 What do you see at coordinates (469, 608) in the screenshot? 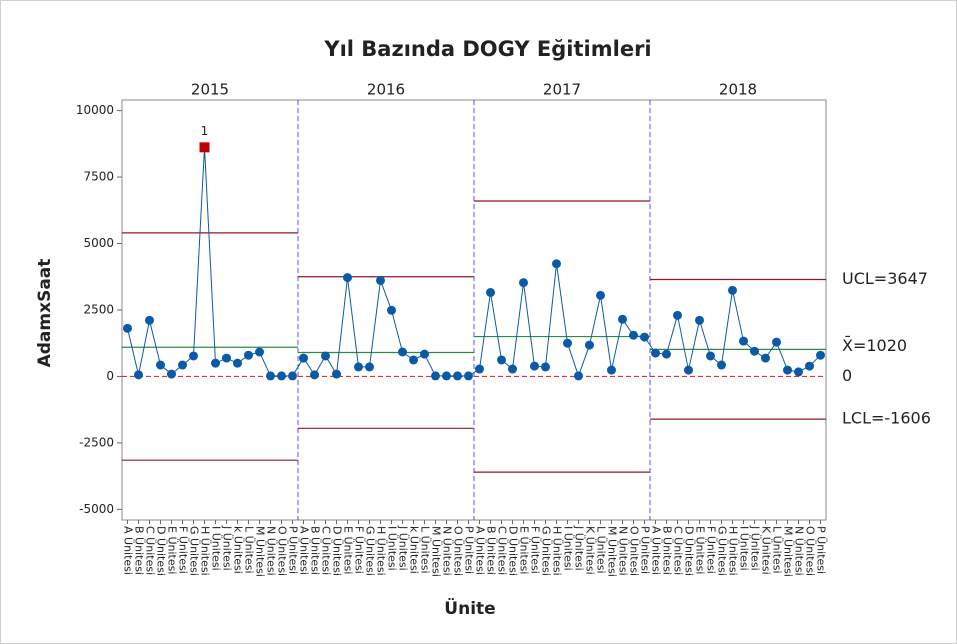
I see `x-axis-label: Ünite` at bounding box center [469, 608].